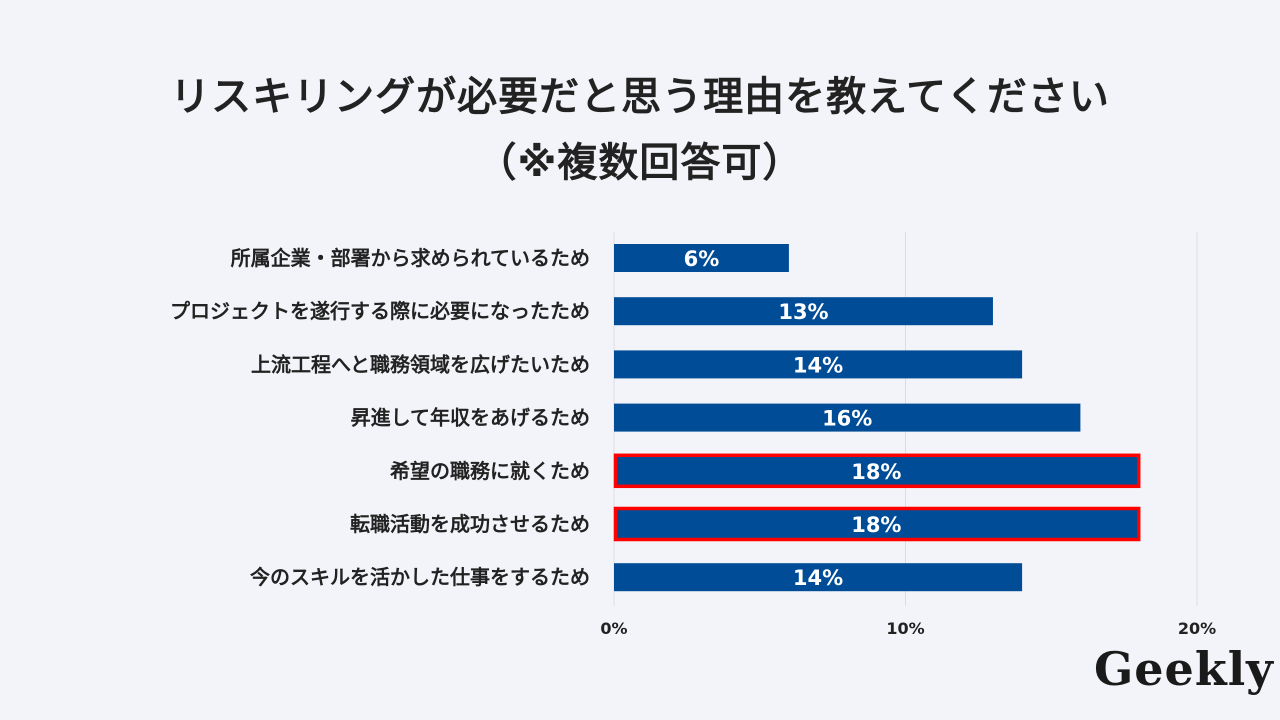 The image size is (1280, 720). Describe the element at coordinates (640, 97) in the screenshot. I see `chart-title-line1: リスキリングが必要だと思う理由を教えてください` at that location.